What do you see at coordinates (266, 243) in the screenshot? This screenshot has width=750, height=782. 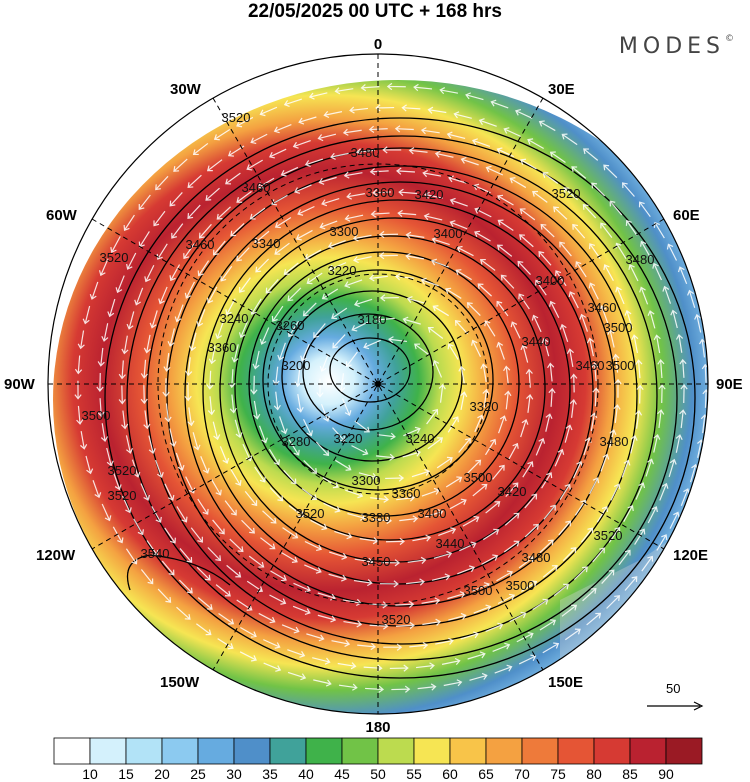 I see `contour-label: 3340` at bounding box center [266, 243].